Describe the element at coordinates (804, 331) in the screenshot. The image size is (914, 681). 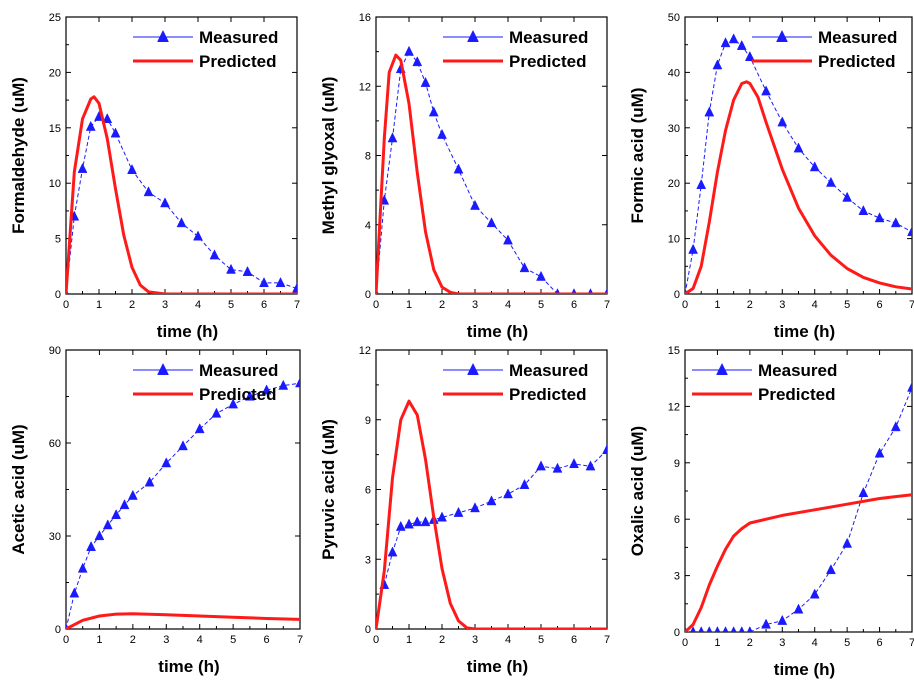
I see `x-axis-title: time (h)` at that location.